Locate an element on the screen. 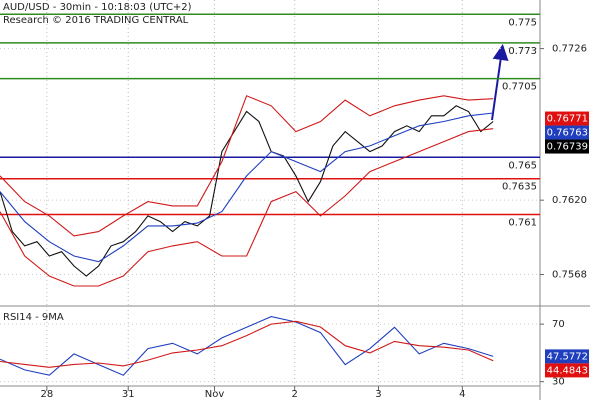 This screenshot has width=590, height=400. price-tag: 0.76763 is located at coordinates (567, 132).